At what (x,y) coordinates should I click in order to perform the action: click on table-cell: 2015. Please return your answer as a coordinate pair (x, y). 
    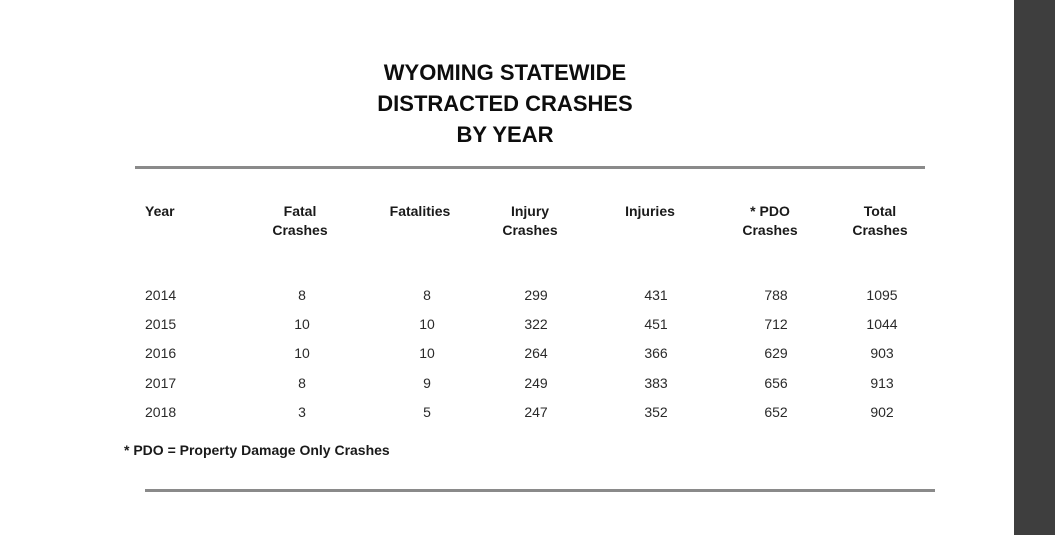
    Looking at the image, I should click on (161, 324).